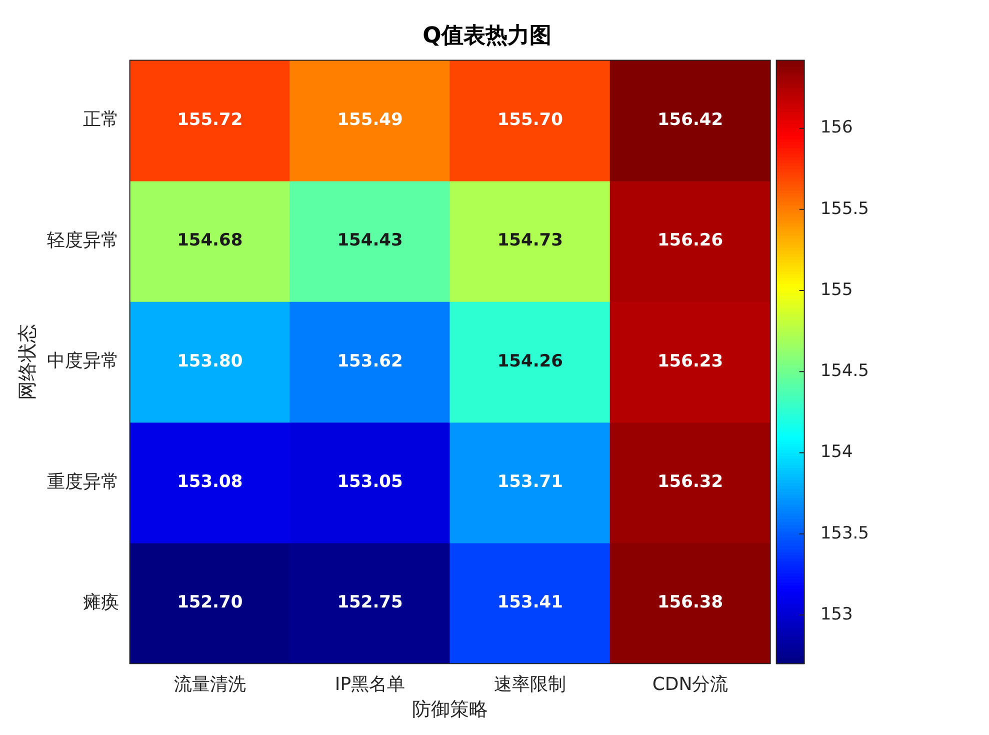 The width and height of the screenshot is (989, 735). I want to click on data-label: 154.26, so click(530, 361).